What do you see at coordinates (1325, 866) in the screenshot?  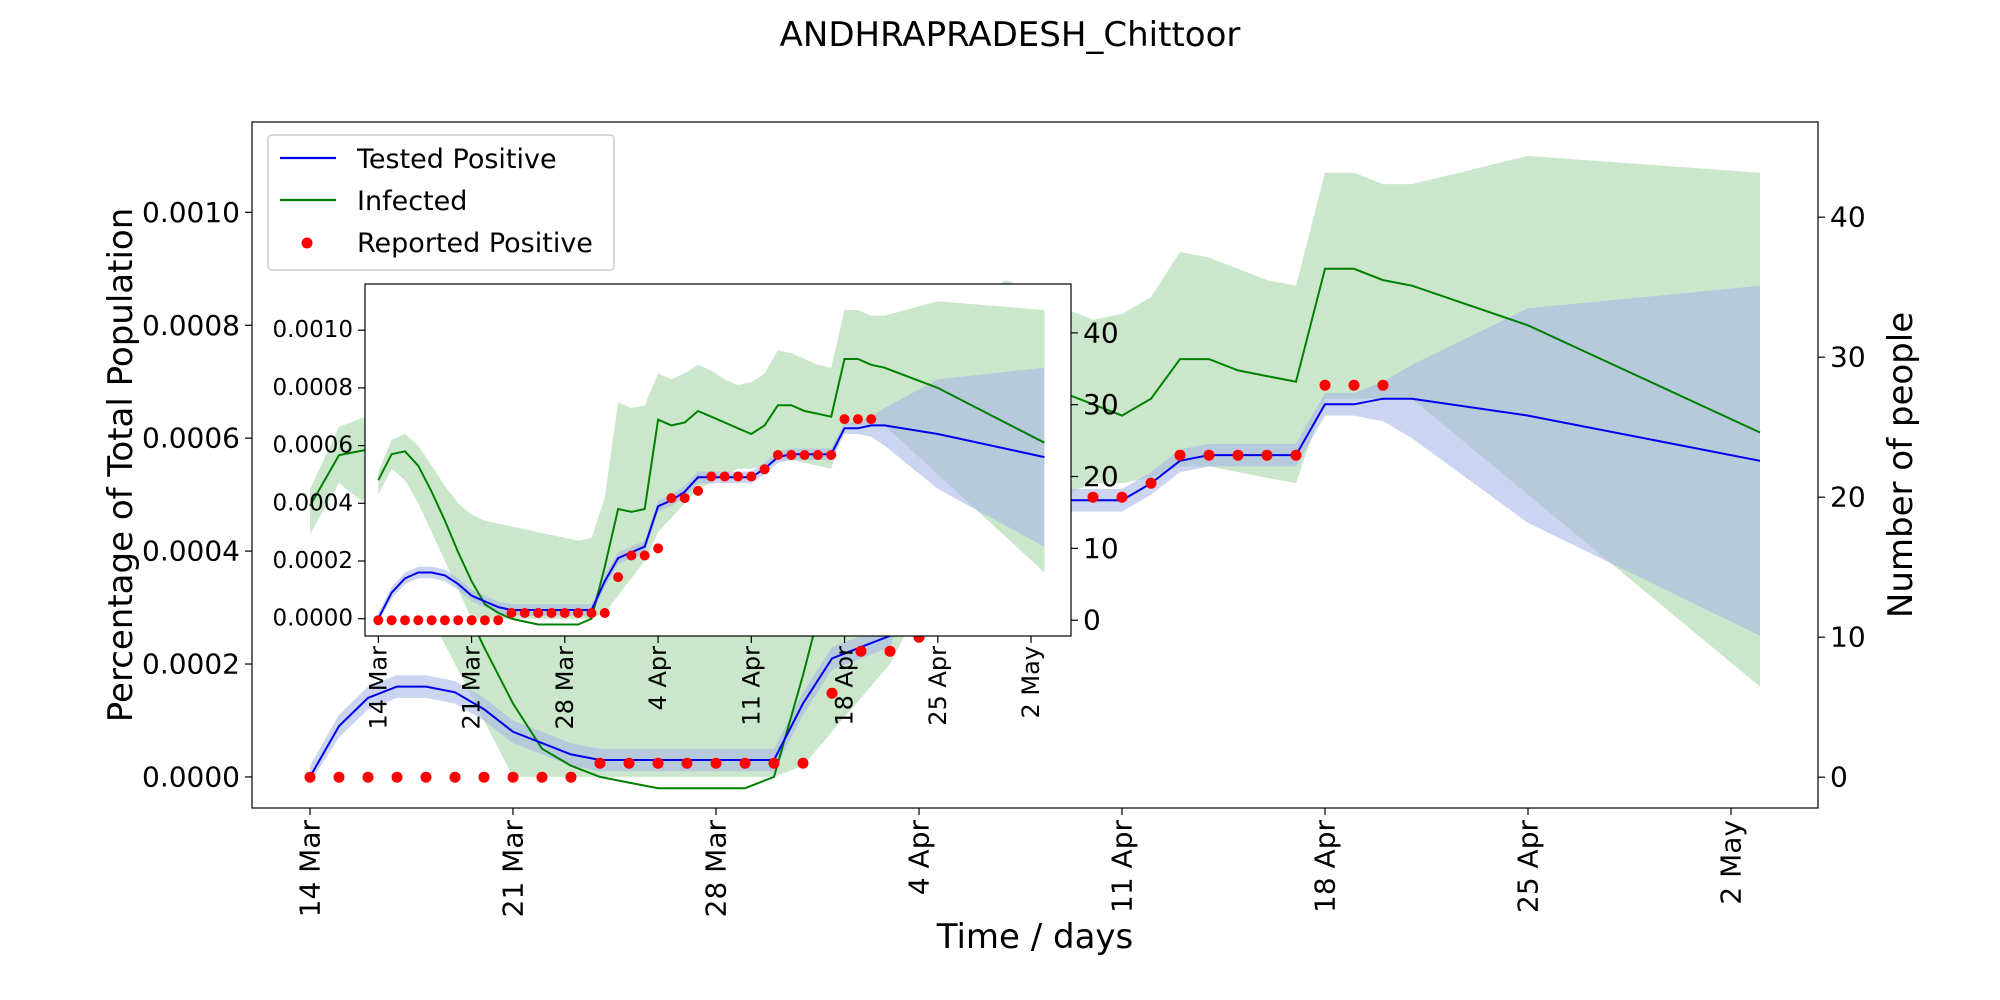 I see `main-x-tick-label: 18 Apr` at bounding box center [1325, 866].